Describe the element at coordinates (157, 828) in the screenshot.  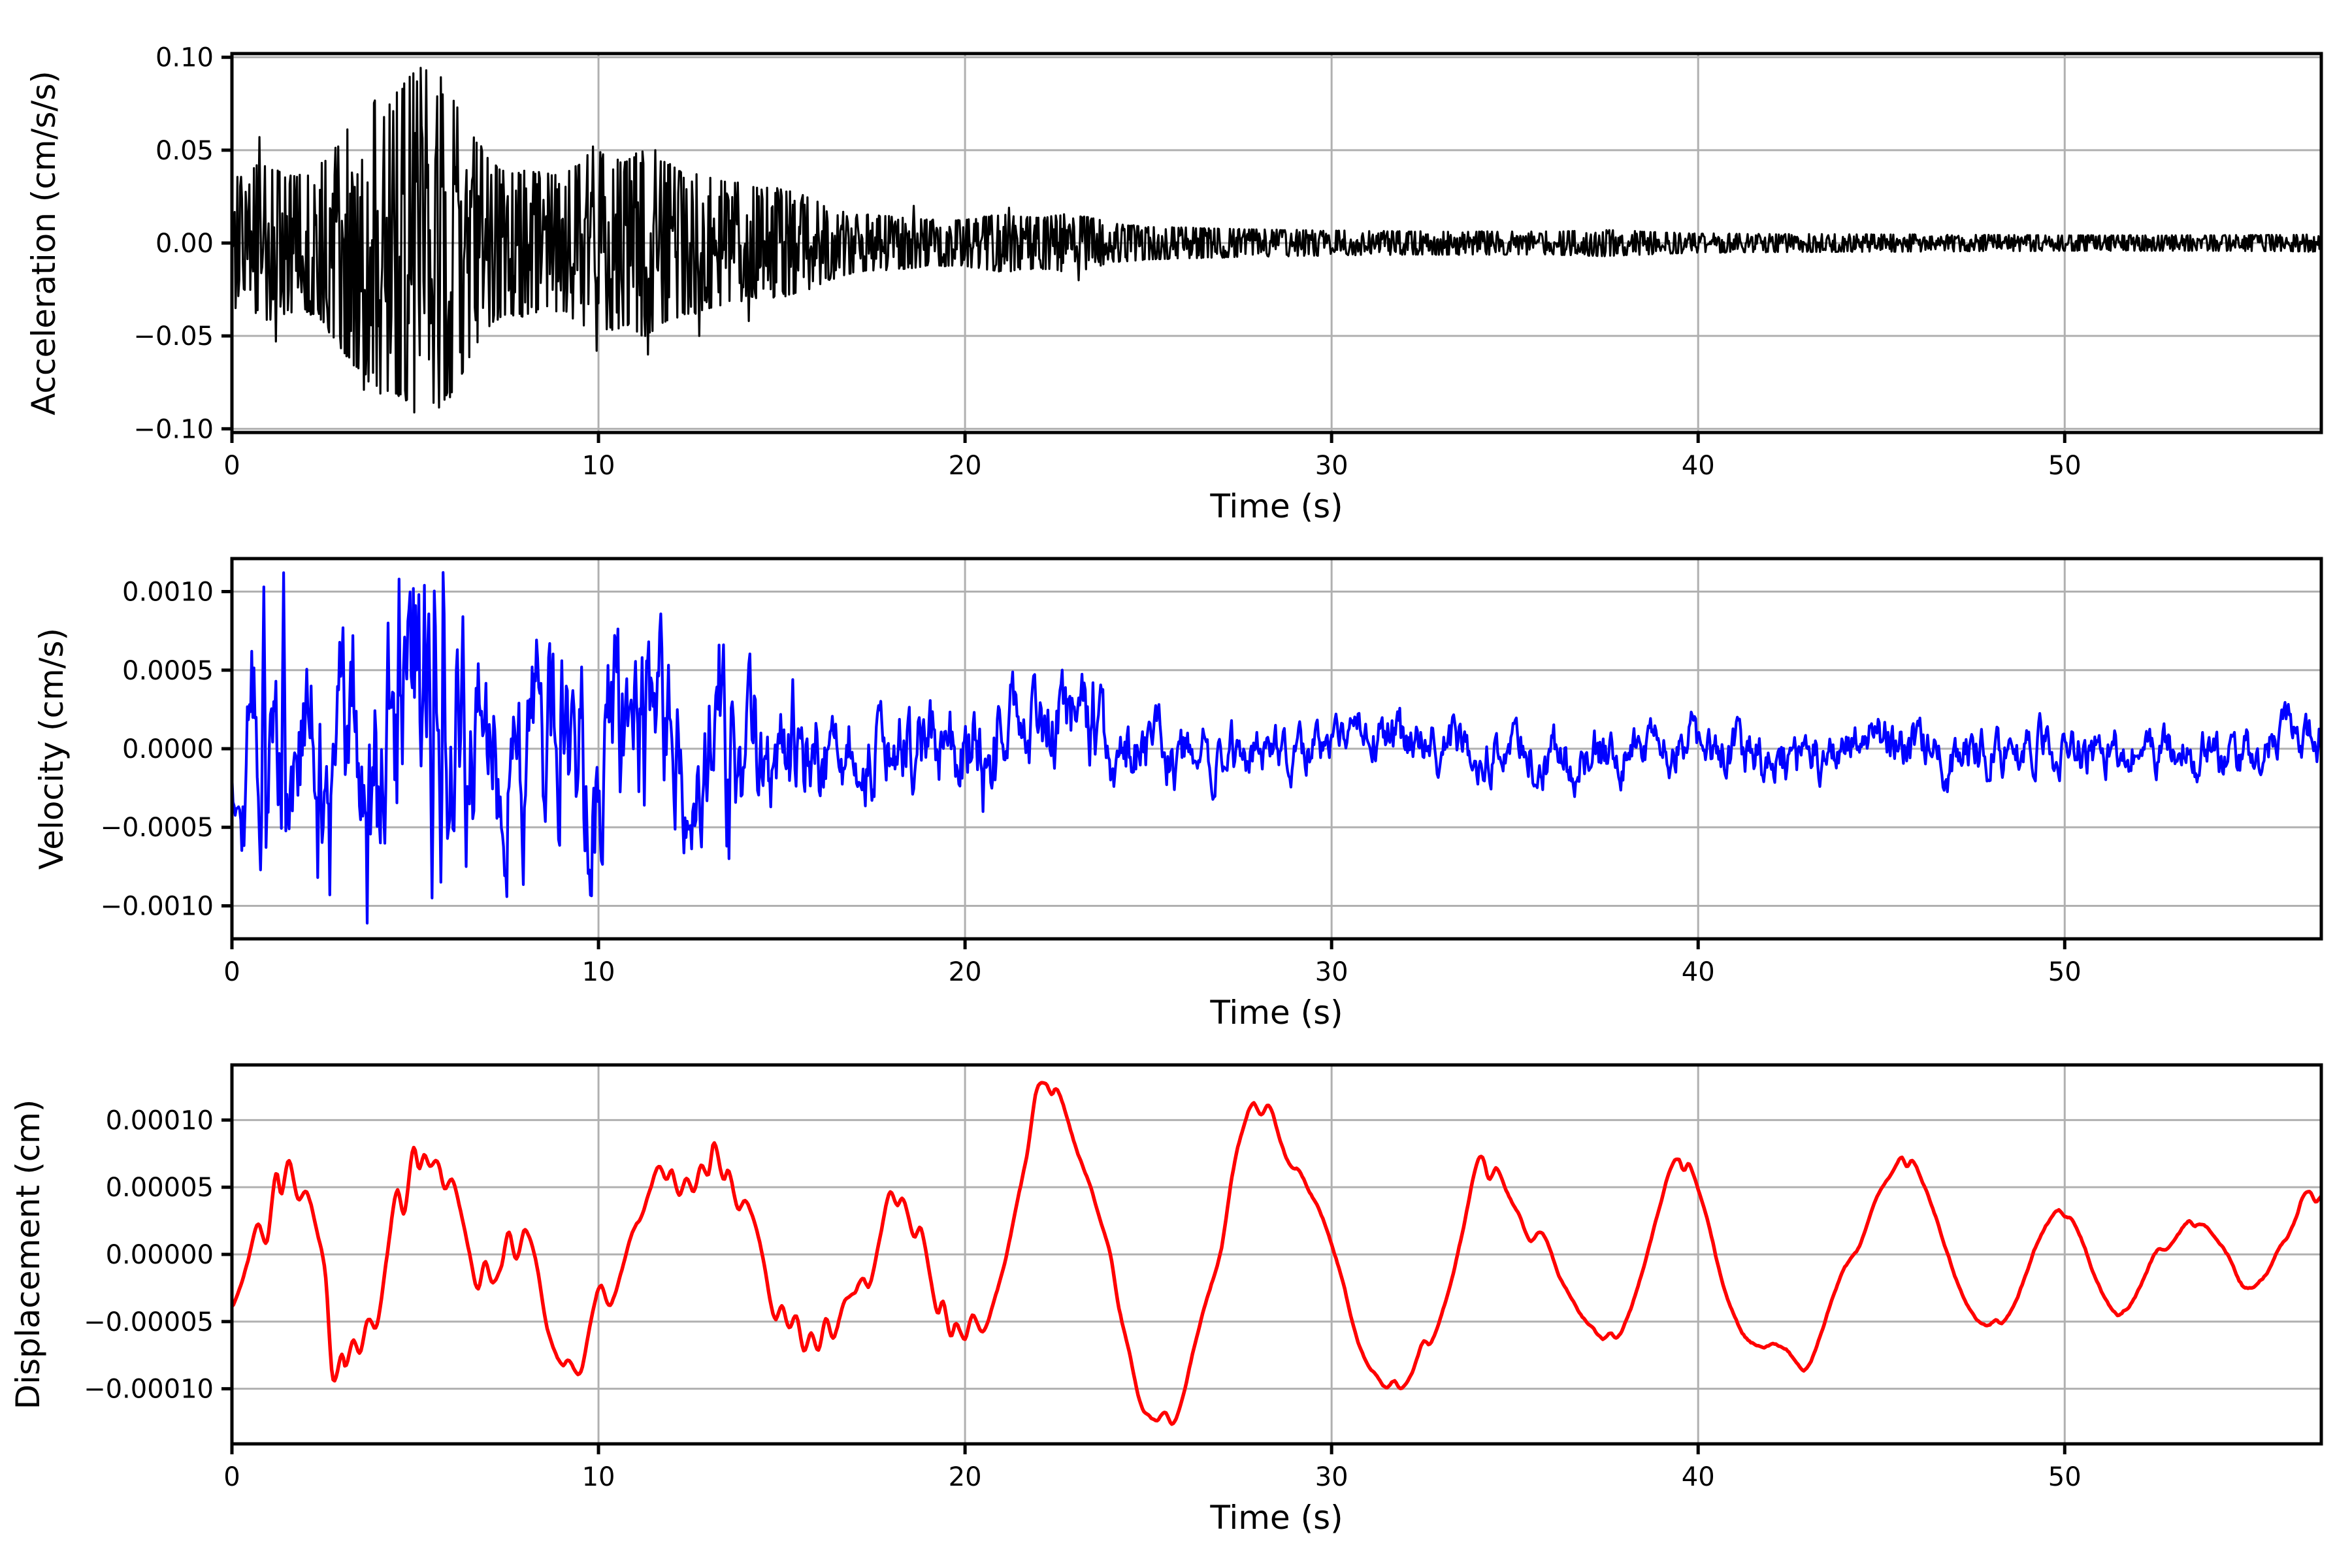
I see `y-tick-label: −0.0005` at that location.